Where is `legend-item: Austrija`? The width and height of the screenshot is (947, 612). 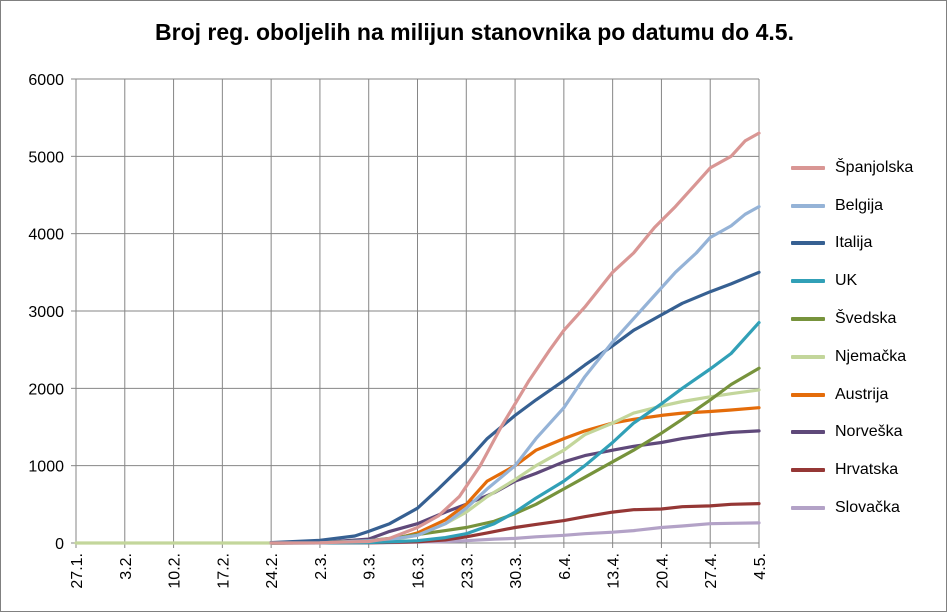 legend-item: Austrija is located at coordinates (852, 395).